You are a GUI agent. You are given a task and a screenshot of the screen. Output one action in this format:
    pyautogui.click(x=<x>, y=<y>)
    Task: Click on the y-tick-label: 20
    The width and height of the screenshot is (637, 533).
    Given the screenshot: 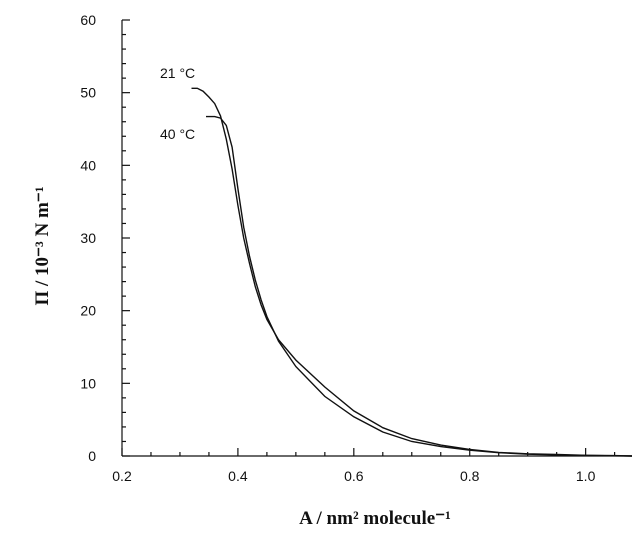 What is the action you would take?
    pyautogui.click(x=88, y=311)
    